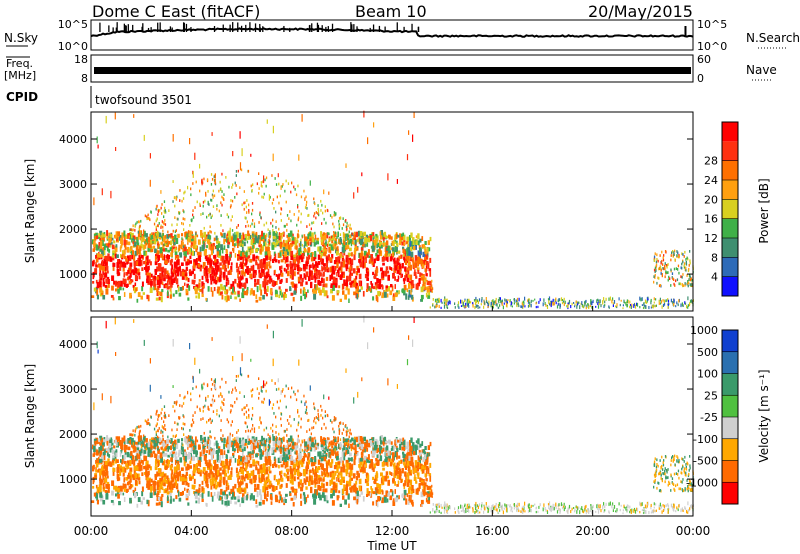  I want to click on colorbar-tick-label: -1000, so click(702, 482).